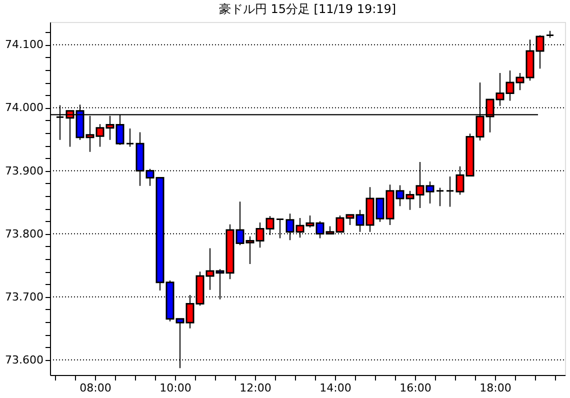 This screenshot has height=398, width=570. Describe the element at coordinates (307, 9) in the screenshot. I see `chart-title: 豪ドル円 15分足 [11/19 19:19]` at that location.